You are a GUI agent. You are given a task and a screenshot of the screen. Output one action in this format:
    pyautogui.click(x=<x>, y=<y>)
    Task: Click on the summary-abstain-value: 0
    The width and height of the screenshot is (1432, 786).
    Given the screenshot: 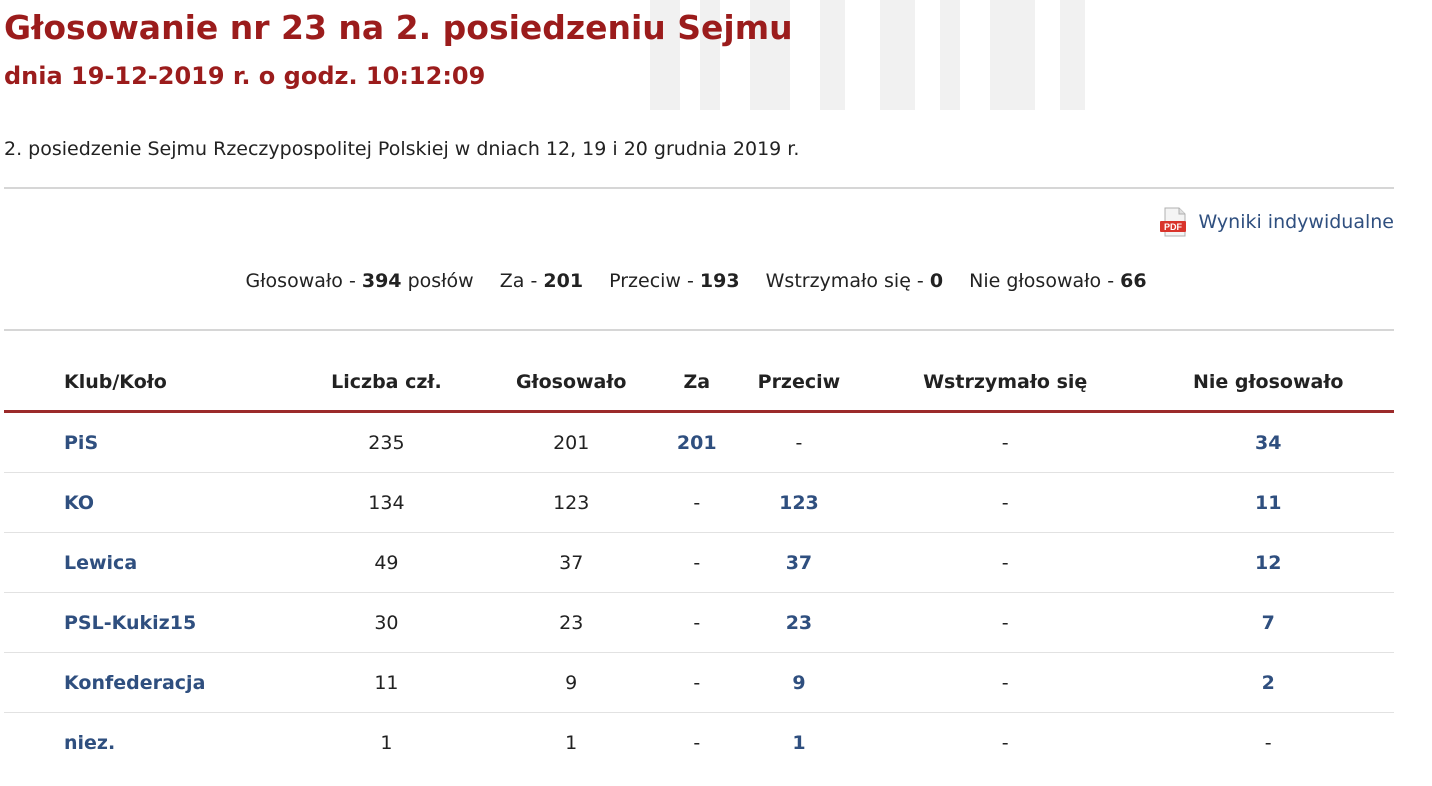 What is the action you would take?
    pyautogui.click(x=936, y=281)
    